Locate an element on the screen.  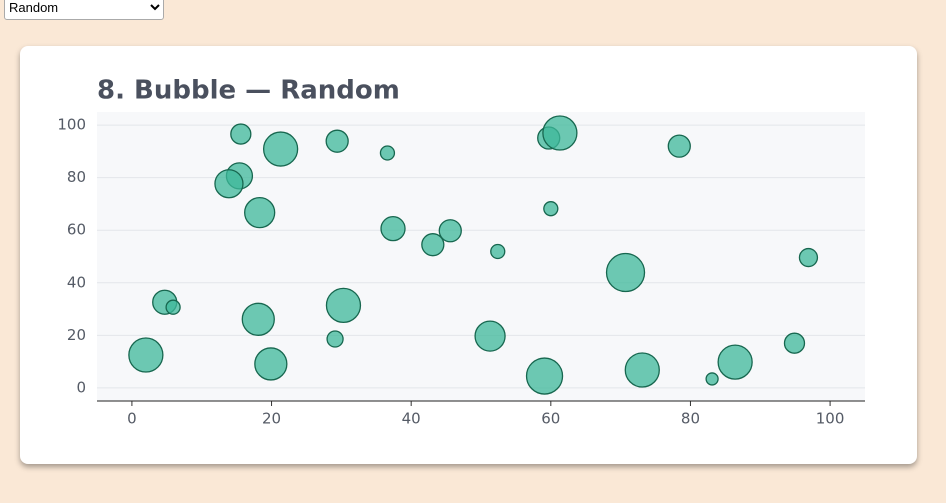
x-tick-label: 0 is located at coordinates (132, 419).